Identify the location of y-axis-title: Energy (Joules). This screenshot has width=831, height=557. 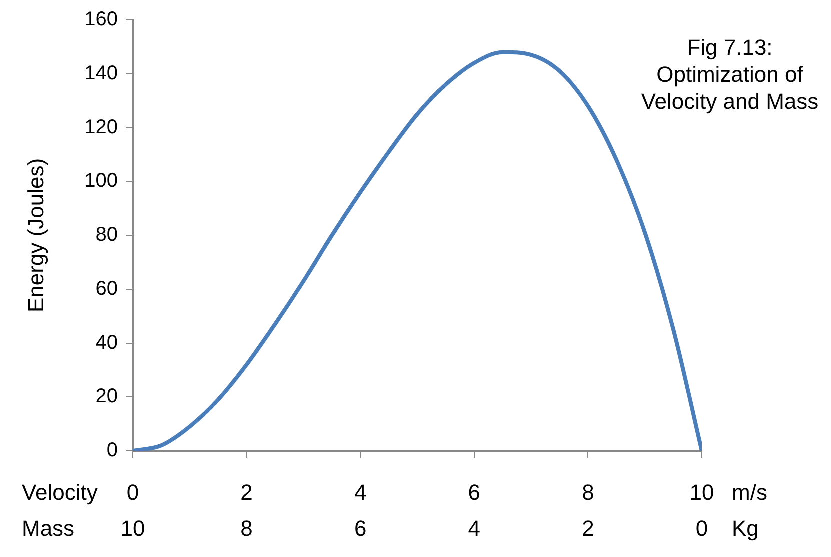
(35, 235).